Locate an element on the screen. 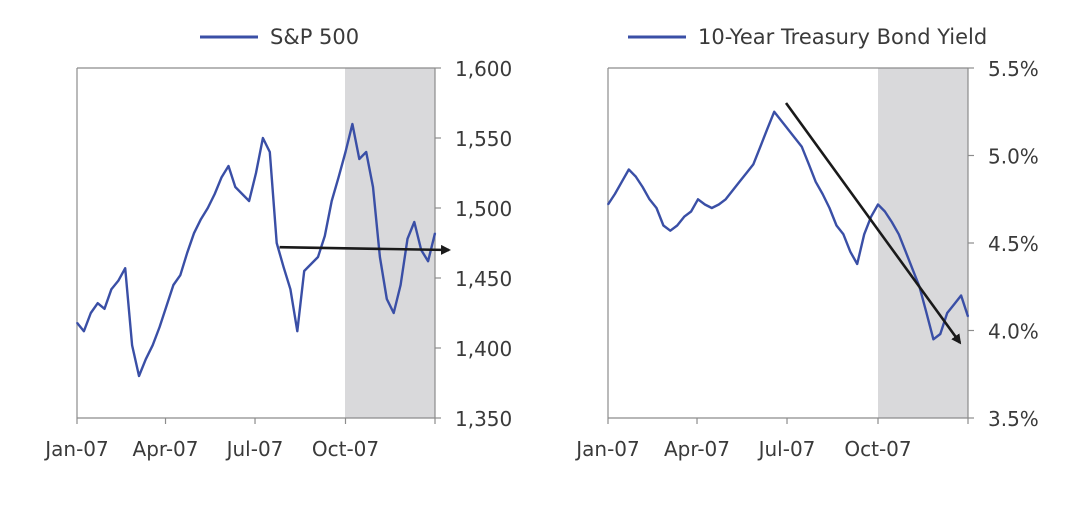  legend-label: S&P 500 is located at coordinates (314, 37).